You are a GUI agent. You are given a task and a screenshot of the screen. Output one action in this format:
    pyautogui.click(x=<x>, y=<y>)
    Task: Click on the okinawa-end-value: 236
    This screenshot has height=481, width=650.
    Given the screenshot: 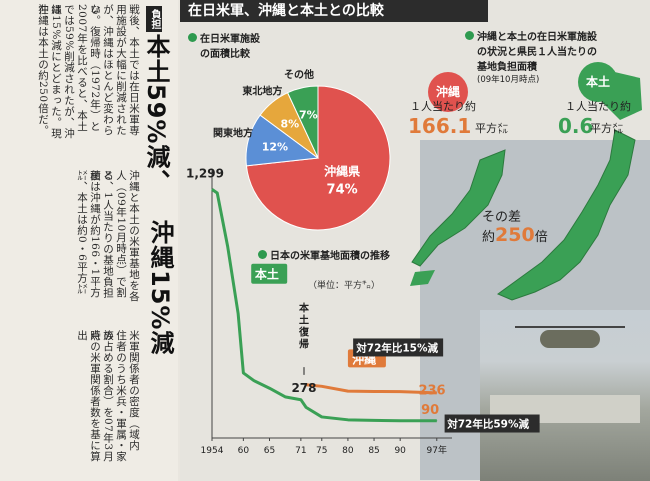 What is the action you would take?
    pyautogui.click(x=431, y=390)
    